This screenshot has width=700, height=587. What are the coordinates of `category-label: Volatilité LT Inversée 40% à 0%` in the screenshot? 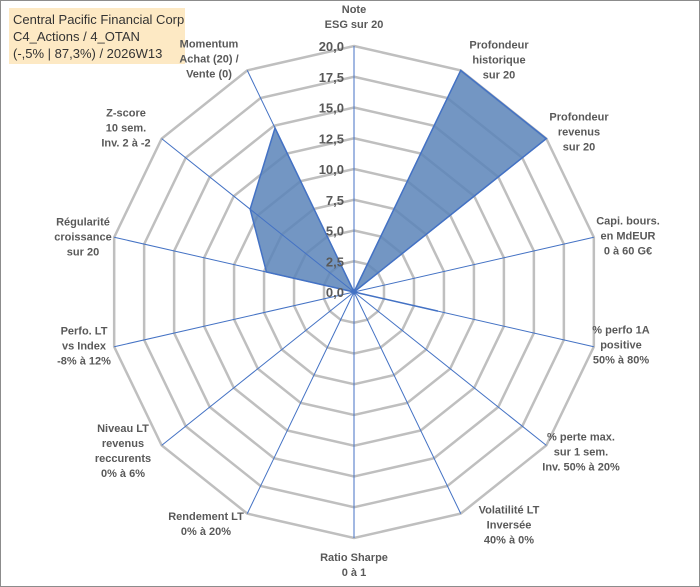 It's located at (509, 526).